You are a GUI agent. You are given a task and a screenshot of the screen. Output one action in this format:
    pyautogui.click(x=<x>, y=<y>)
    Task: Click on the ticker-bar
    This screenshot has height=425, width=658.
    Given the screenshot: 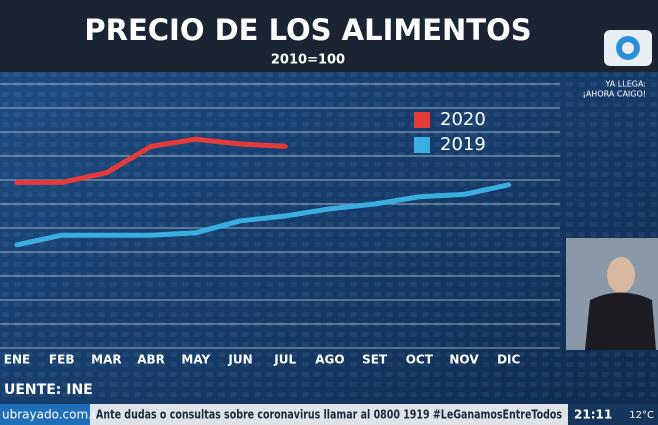 What is the action you would take?
    pyautogui.click(x=329, y=414)
    